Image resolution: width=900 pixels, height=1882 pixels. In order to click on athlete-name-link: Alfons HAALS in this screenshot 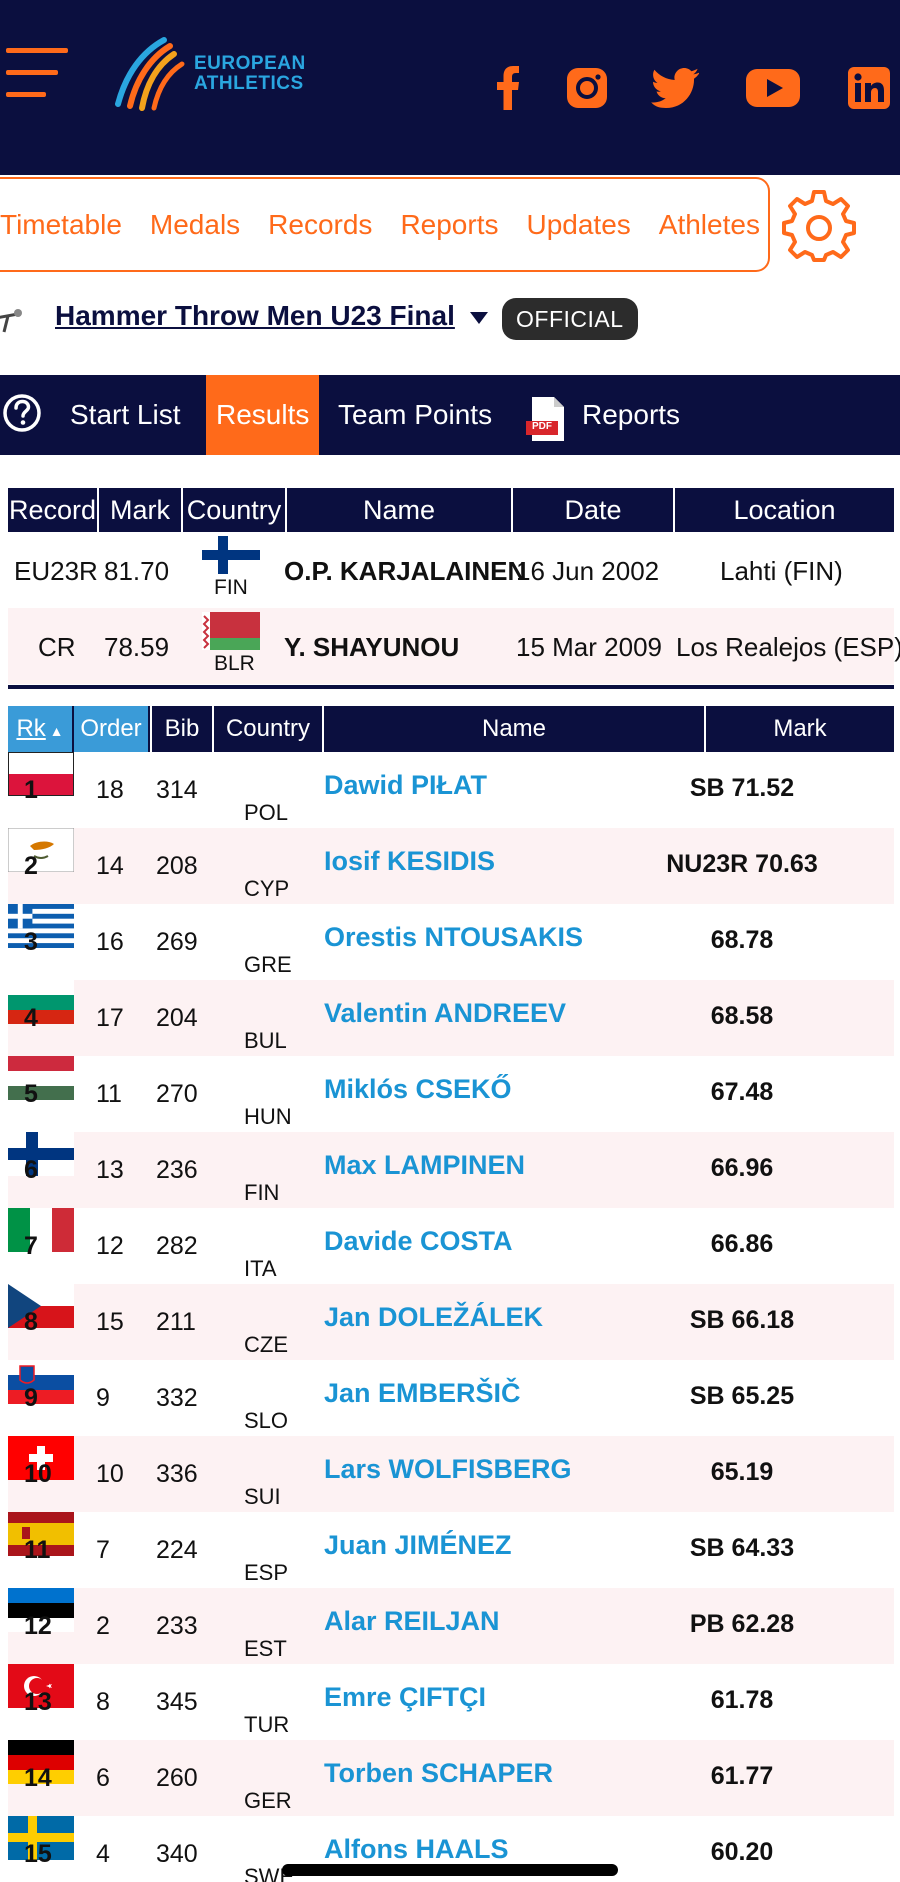, I will do `click(416, 1849)`.